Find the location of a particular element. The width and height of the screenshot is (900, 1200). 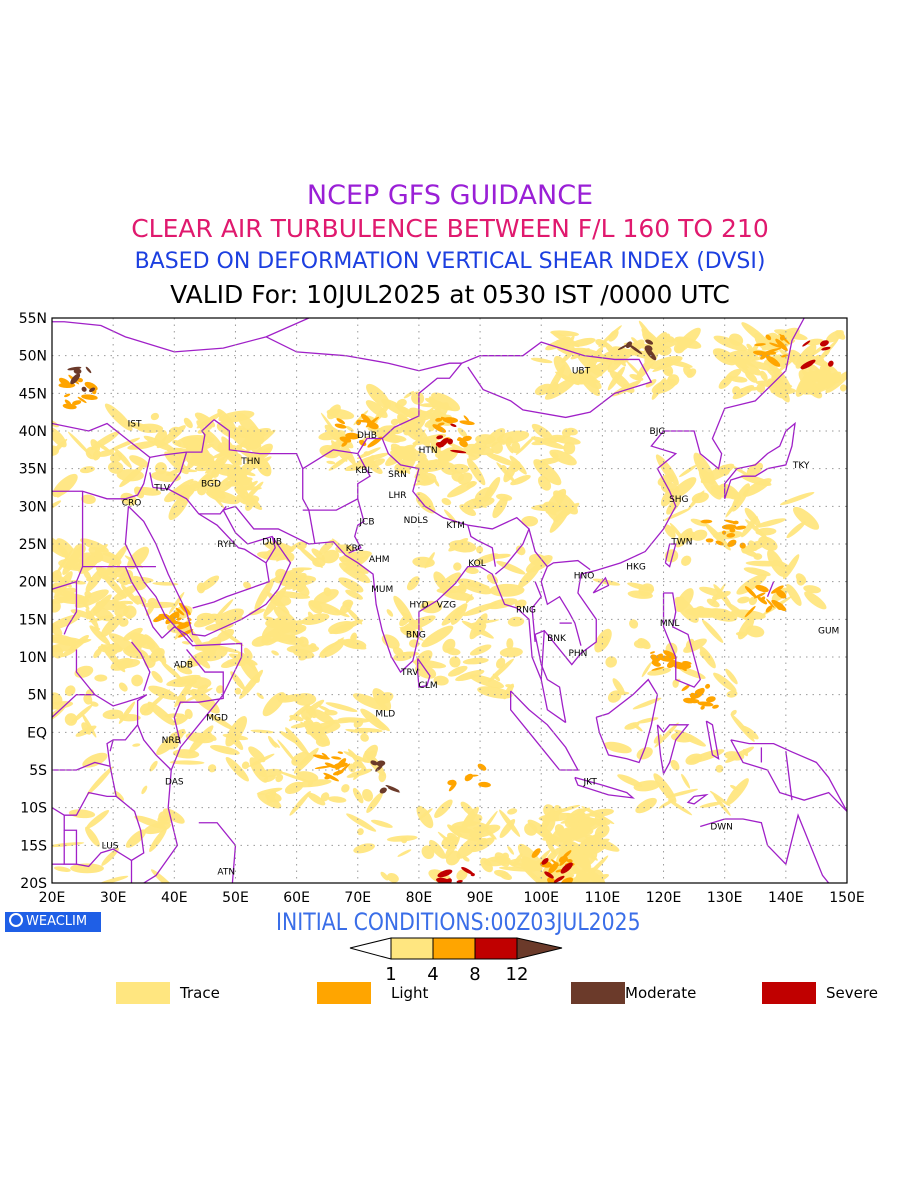

lat-tick-label: 55N is located at coordinates (33, 319).